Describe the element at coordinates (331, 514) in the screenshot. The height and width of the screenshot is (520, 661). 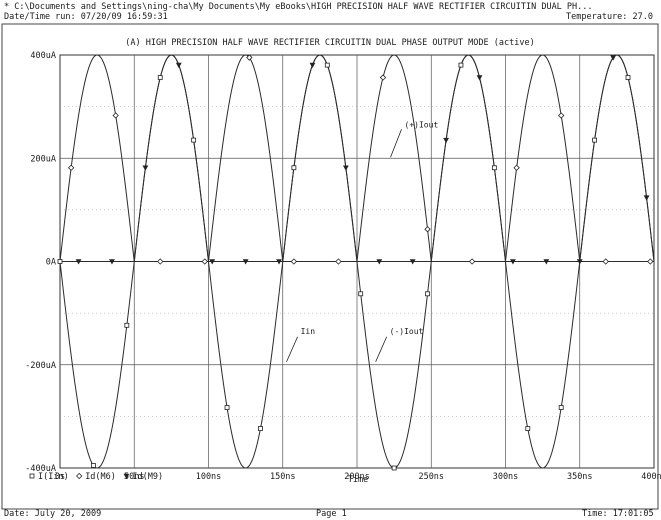
I see `footer-page: Page 1` at that location.